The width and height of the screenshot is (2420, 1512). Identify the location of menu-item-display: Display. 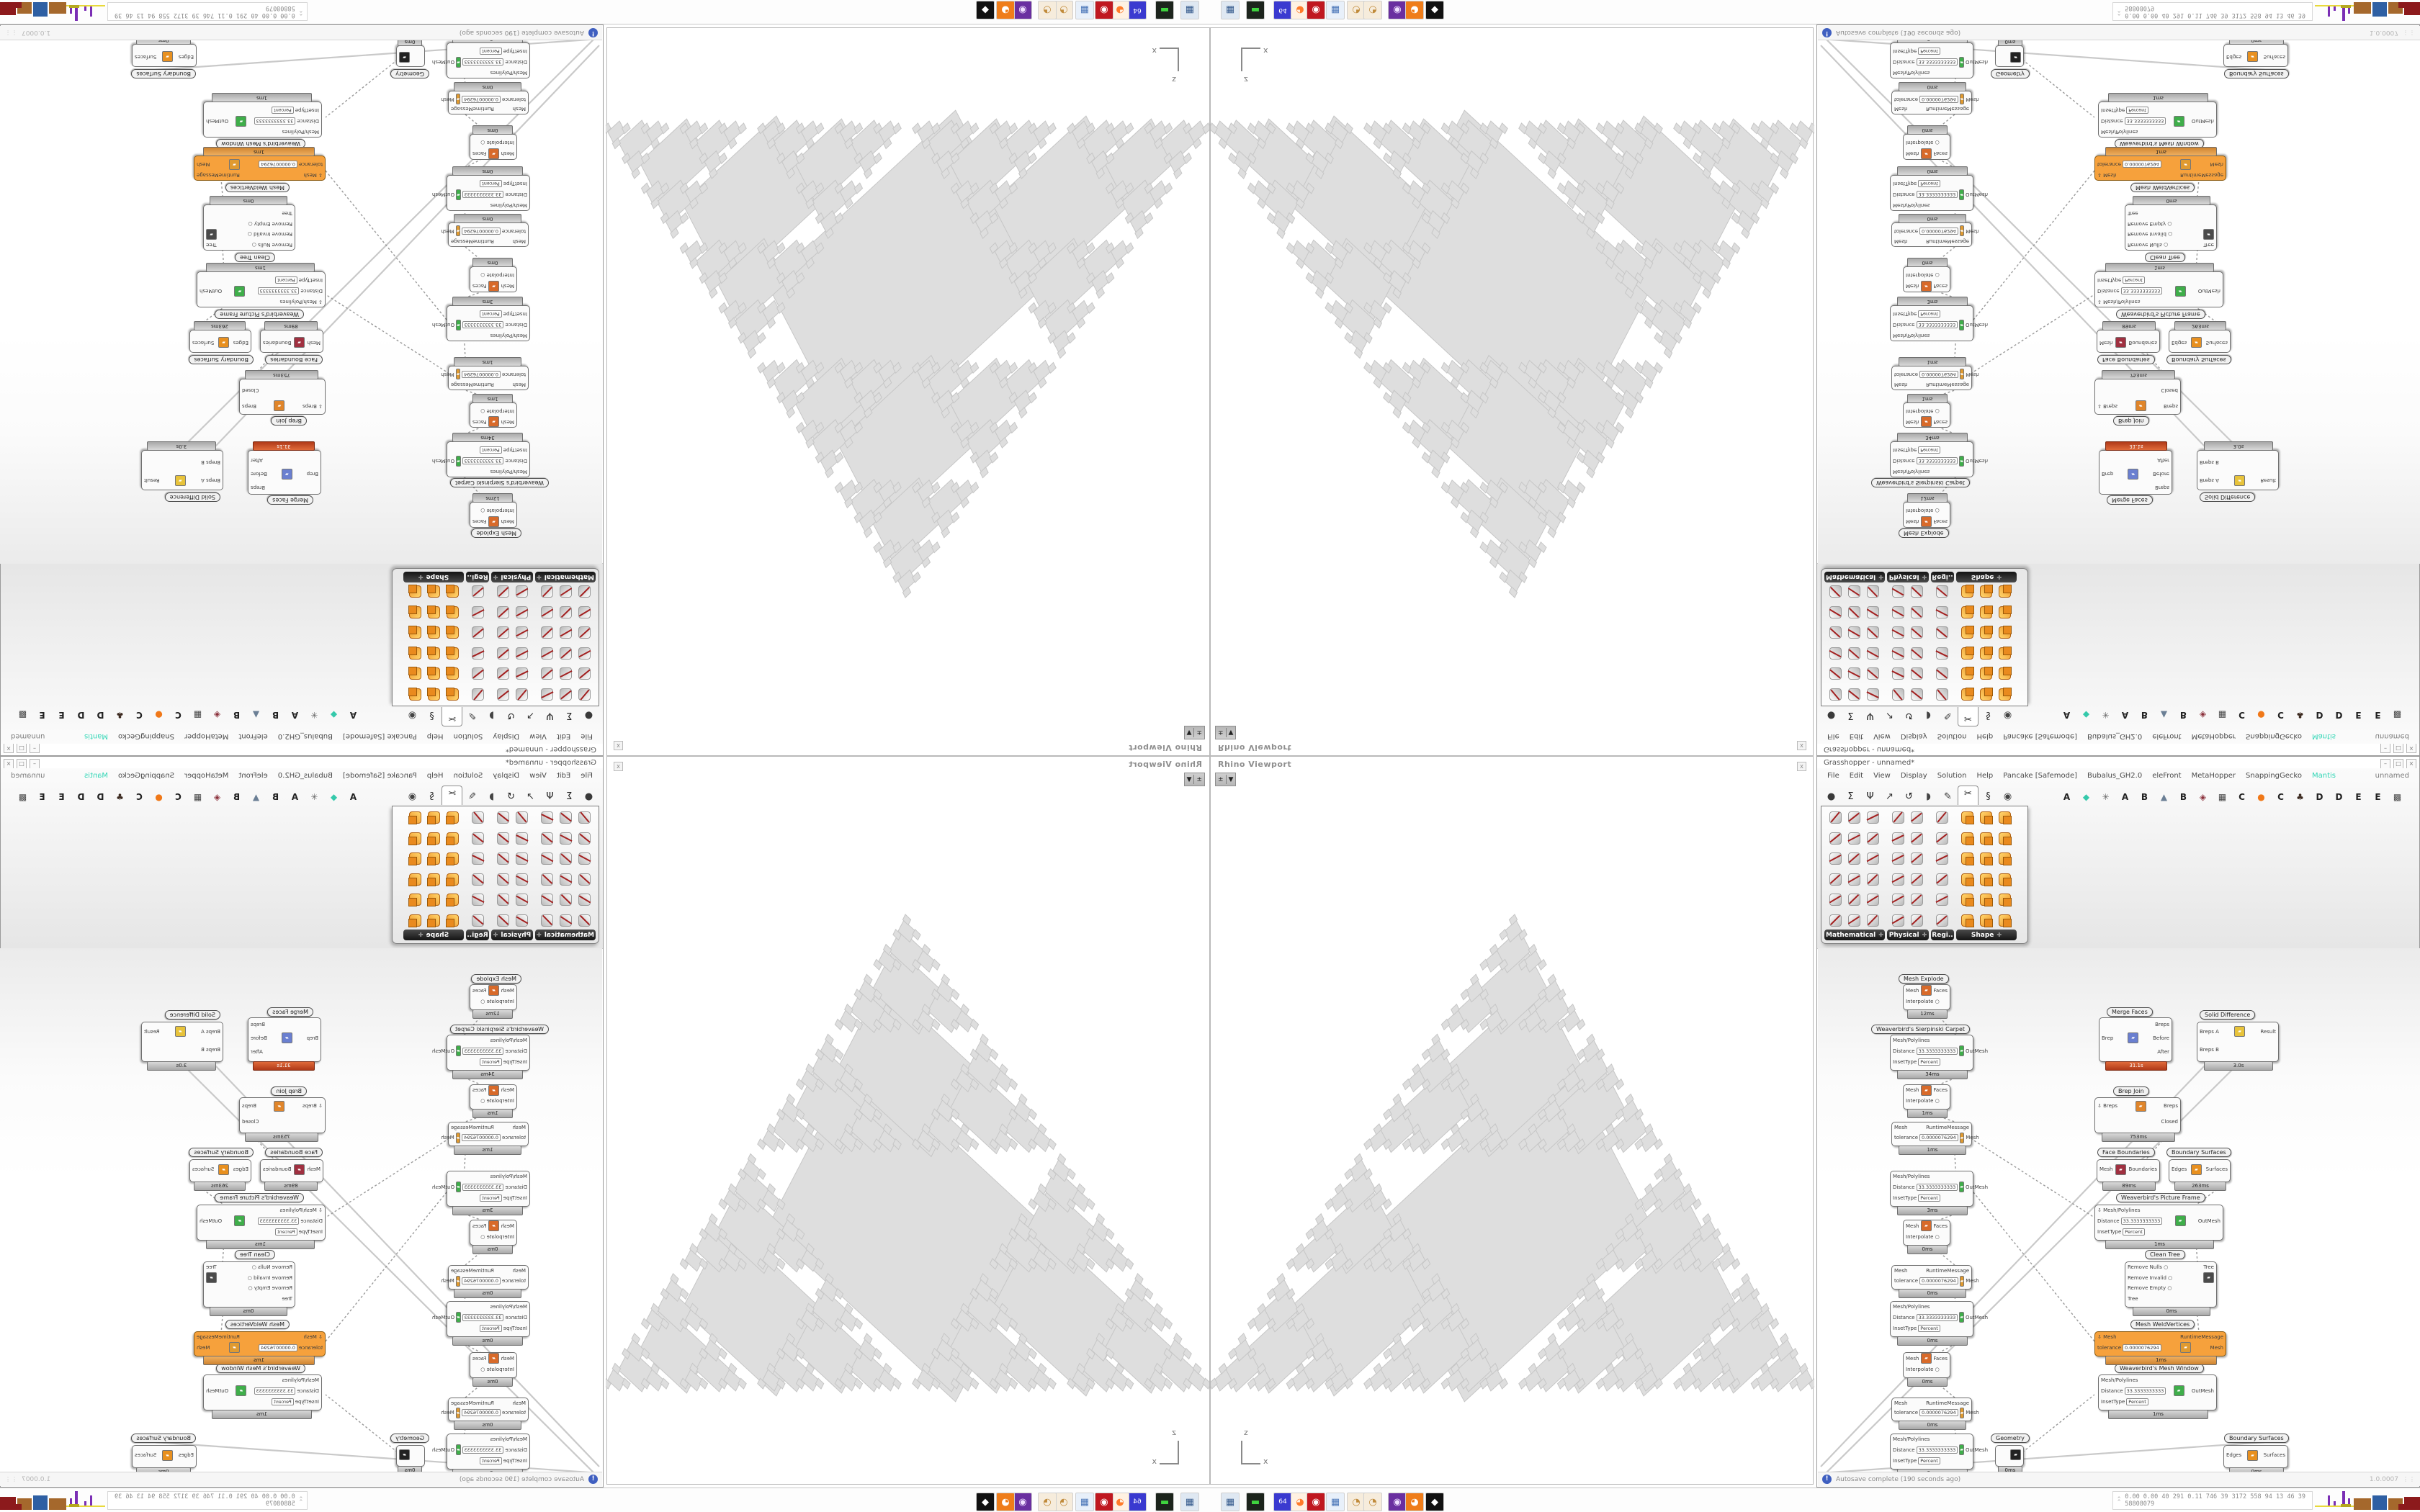
(506, 736).